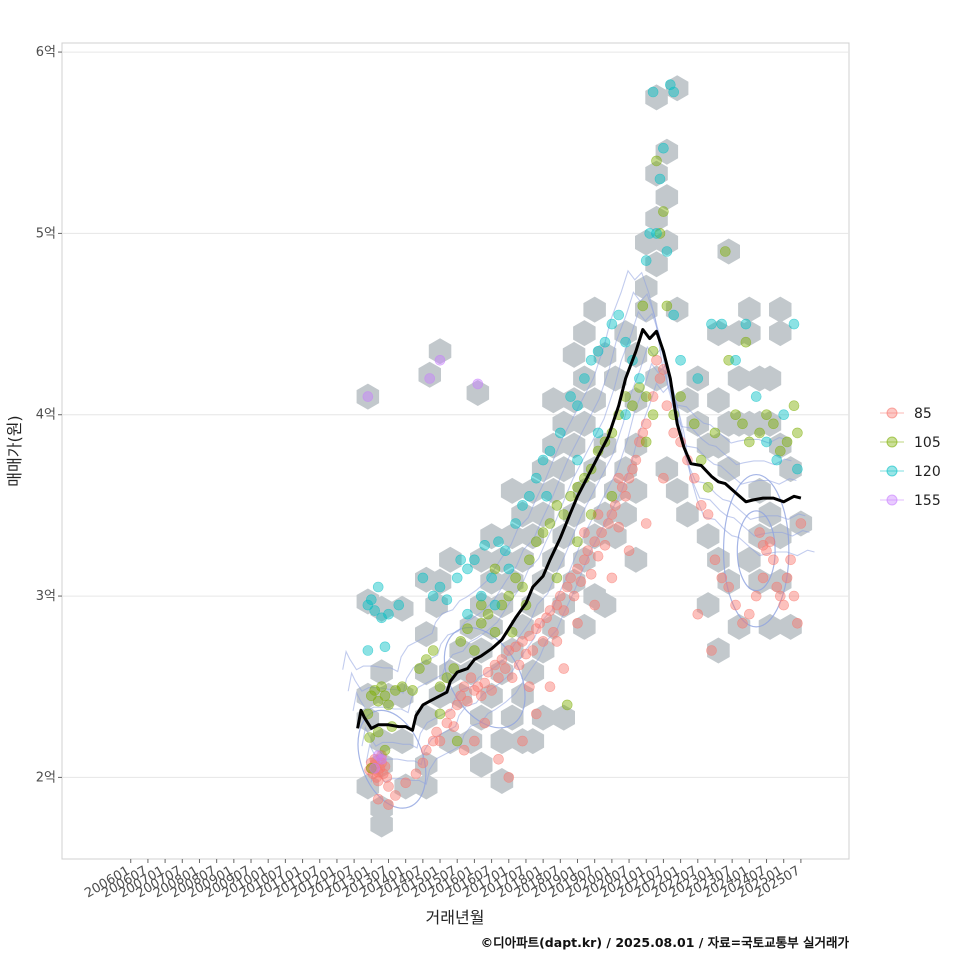 The image size is (960, 960). I want to click on density-contour, so click(756, 551).